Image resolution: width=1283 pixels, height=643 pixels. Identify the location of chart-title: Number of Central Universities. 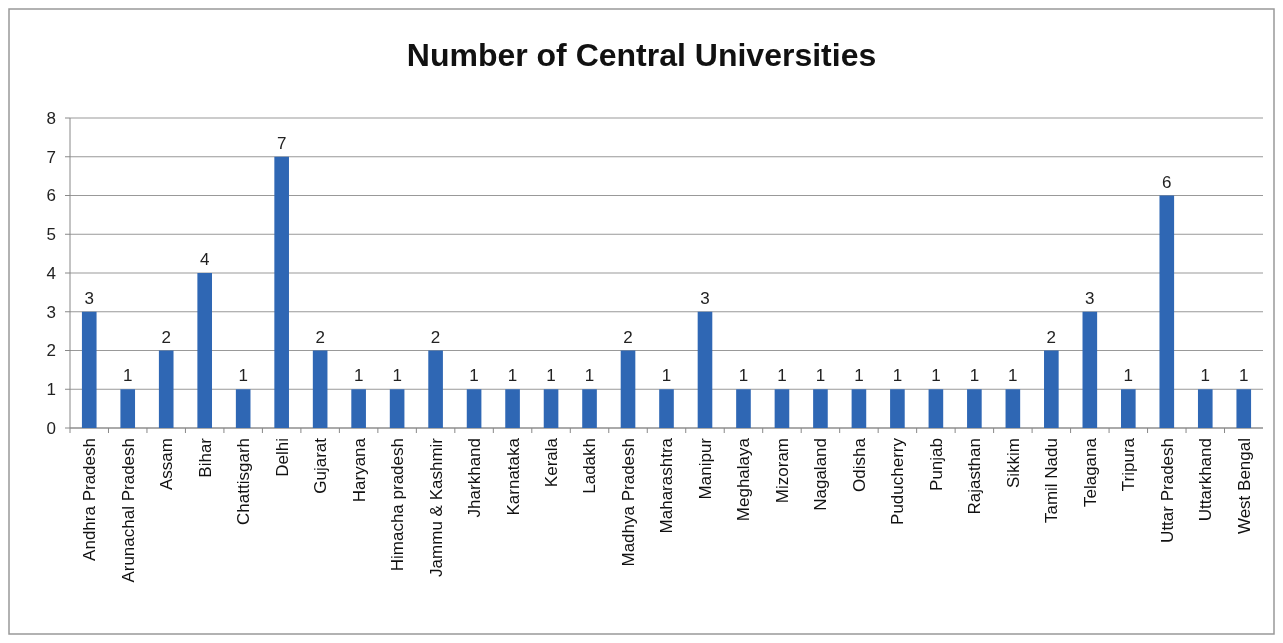
(641, 55).